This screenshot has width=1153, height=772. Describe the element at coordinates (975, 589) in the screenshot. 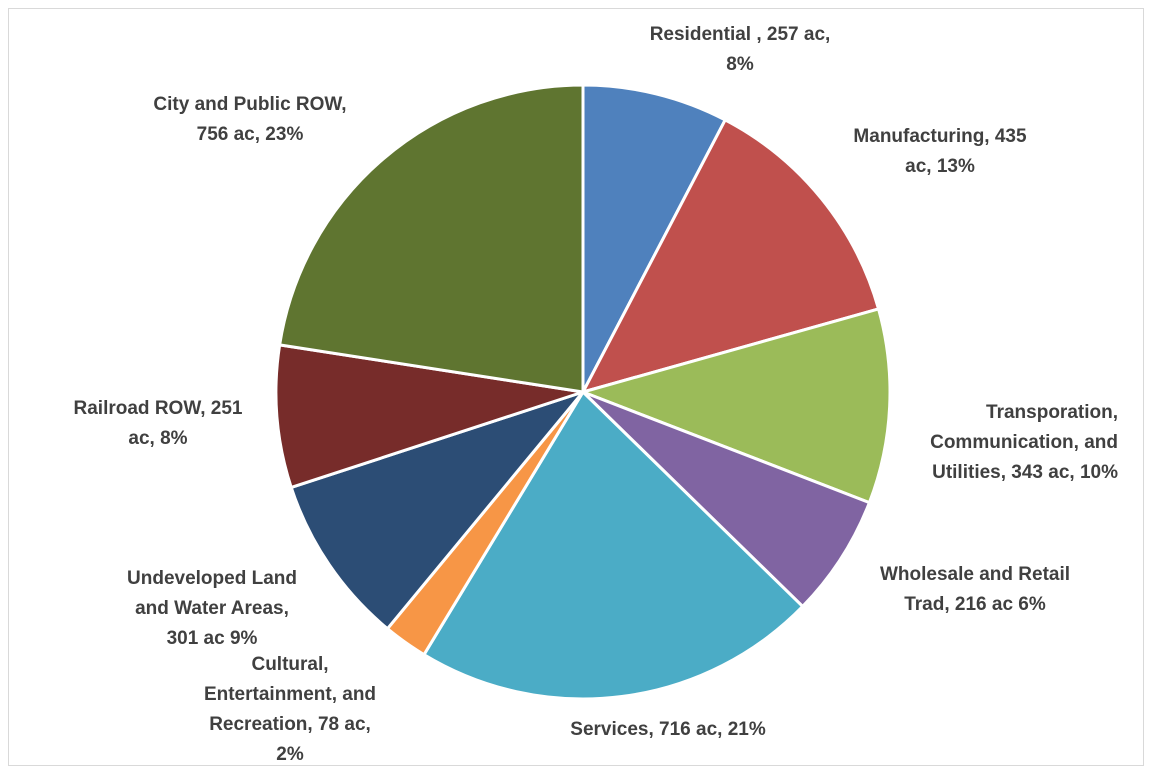

I see `slice-label-4: Wholesale and Retail Trad, 216 ac 6%` at that location.